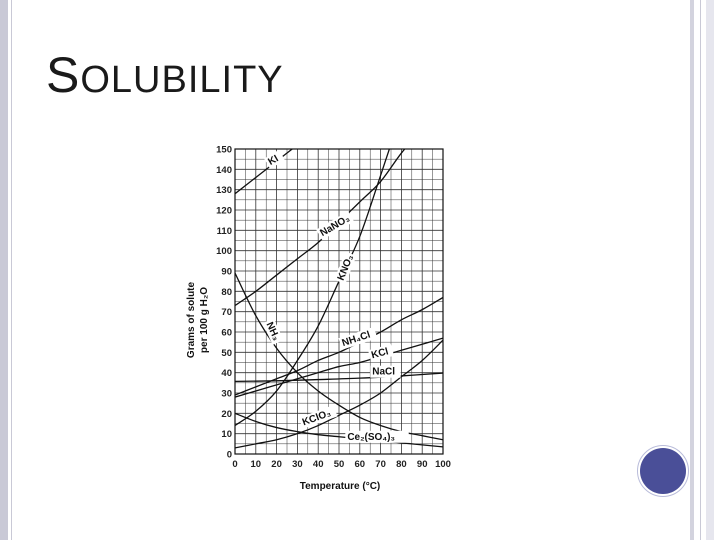 This screenshot has width=720, height=540. Describe the element at coordinates (360, 464) in the screenshot. I see `x-tick-label: 60` at that location.